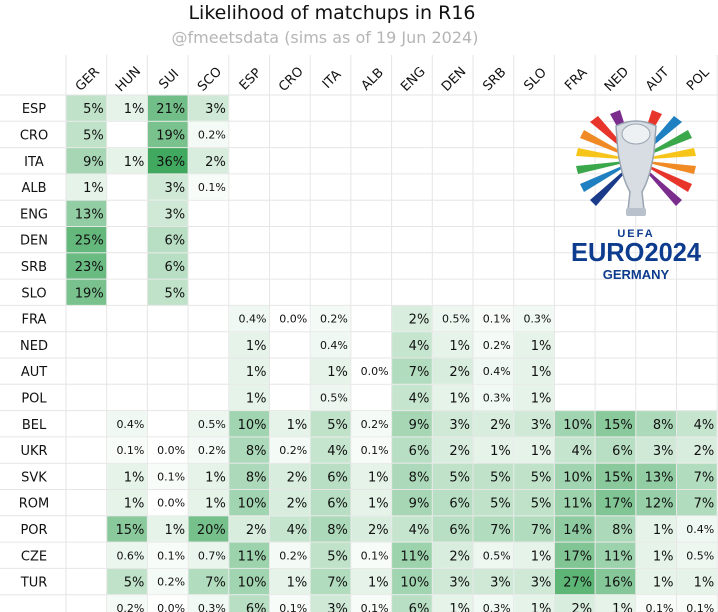 This screenshot has width=718, height=612. Describe the element at coordinates (215, 162) in the screenshot. I see `cell-label-ita-sco: 2%` at that location.